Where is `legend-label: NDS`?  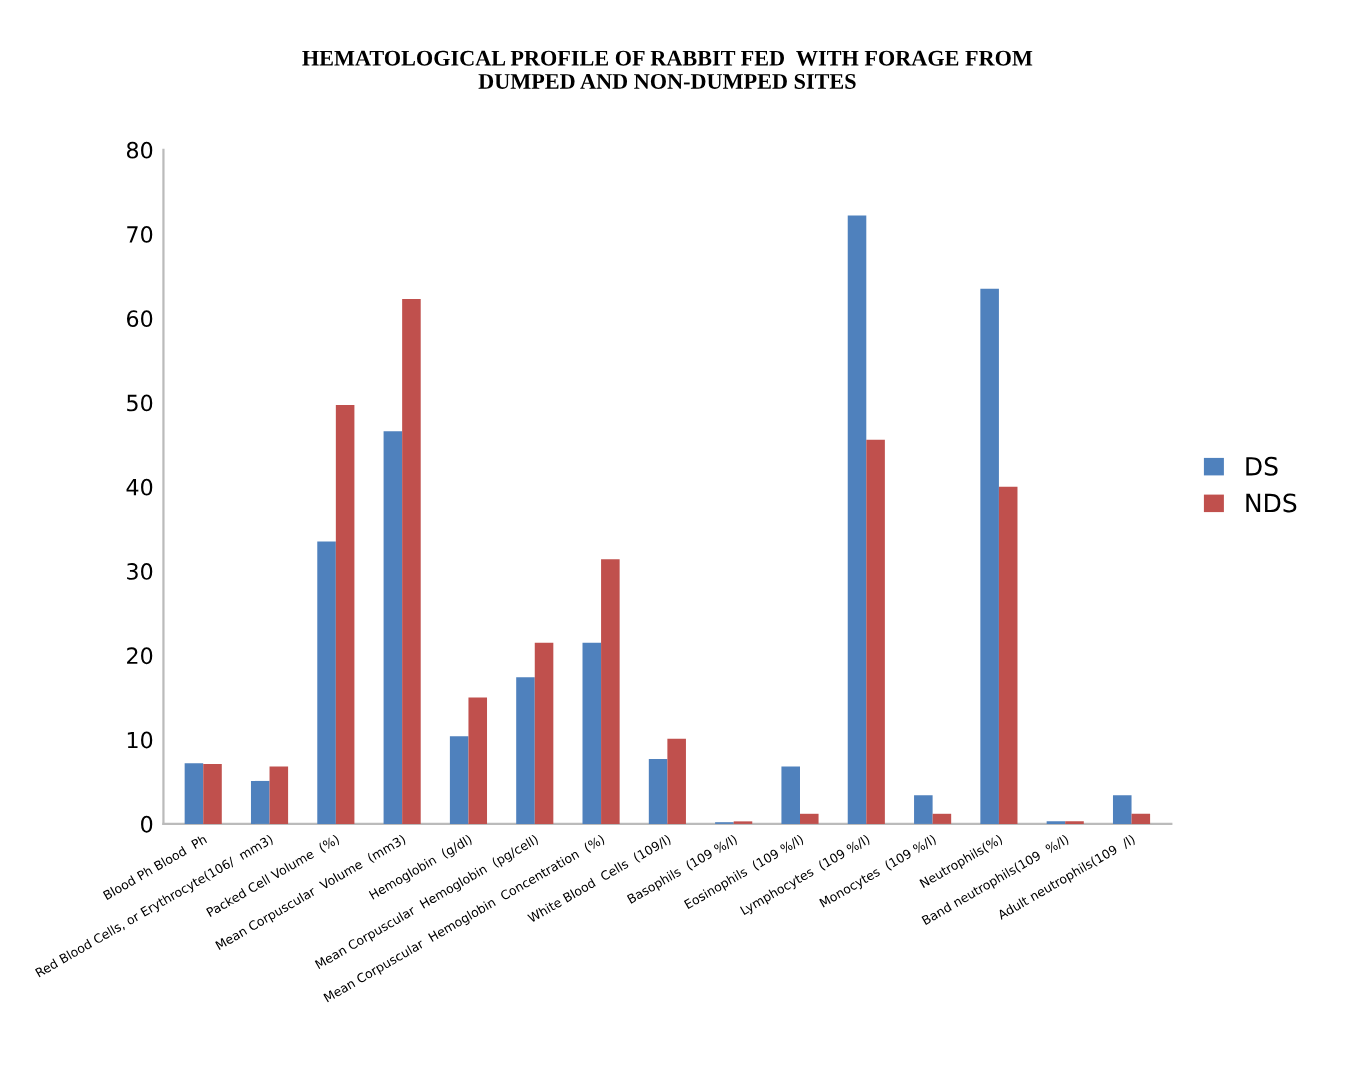 legend-label: NDS is located at coordinates (1271, 503).